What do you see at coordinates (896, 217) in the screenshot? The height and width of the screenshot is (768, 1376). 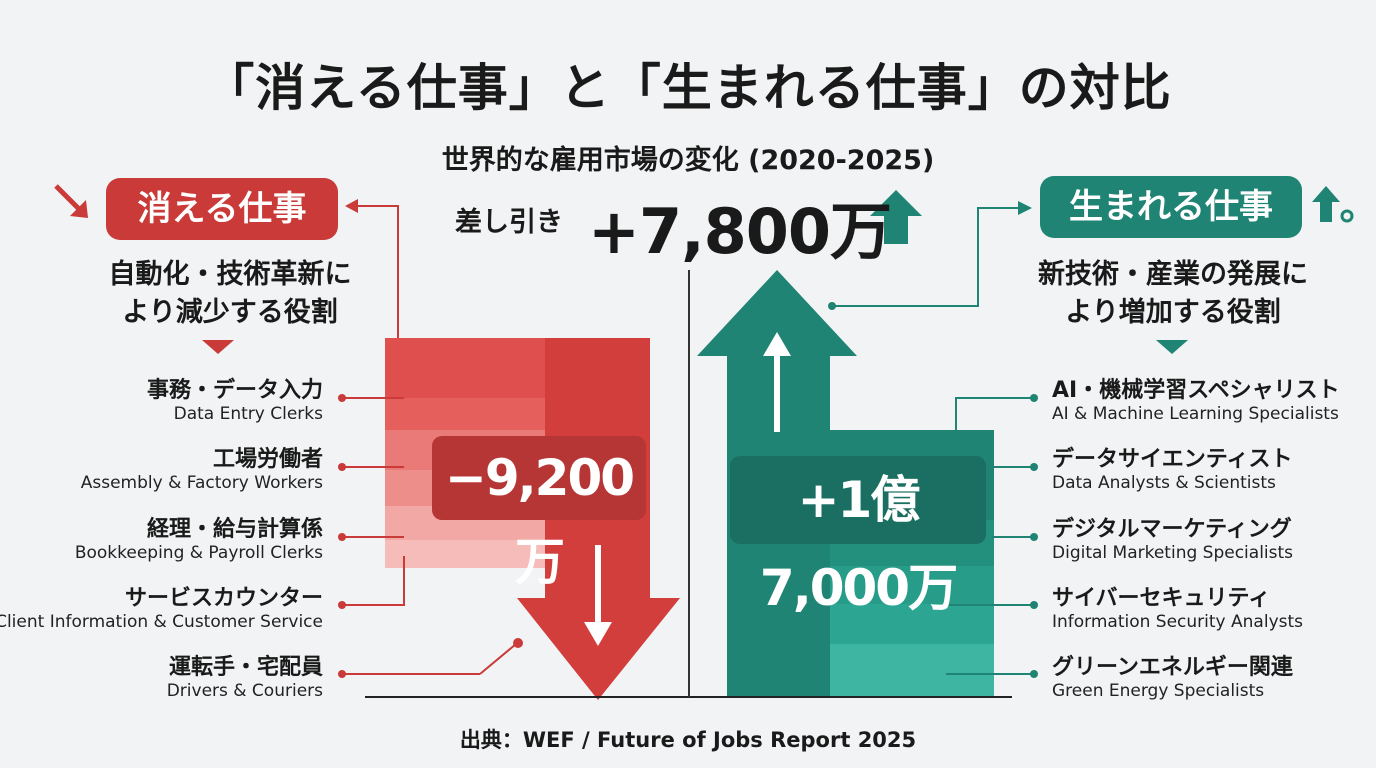 I see `net-up-arrow-icon` at bounding box center [896, 217].